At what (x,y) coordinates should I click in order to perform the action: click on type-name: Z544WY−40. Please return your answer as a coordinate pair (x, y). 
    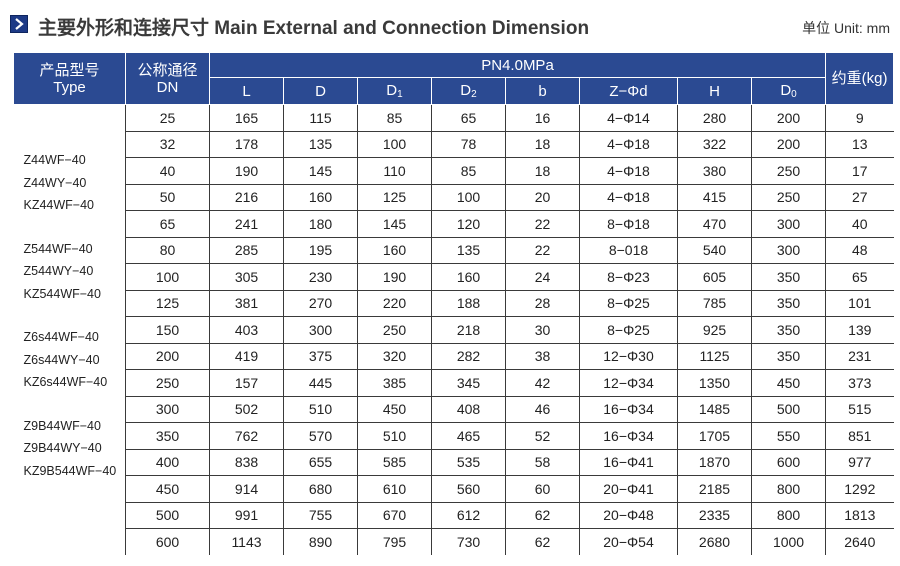
    Looking at the image, I should click on (58, 271).